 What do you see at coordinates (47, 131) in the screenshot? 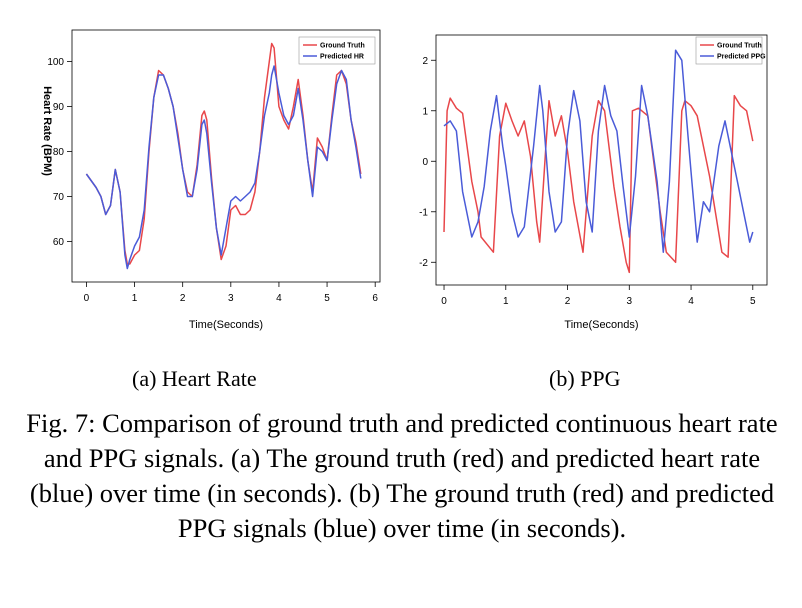
I see `y-axis-label: Heart Rate (BPM)` at bounding box center [47, 131].